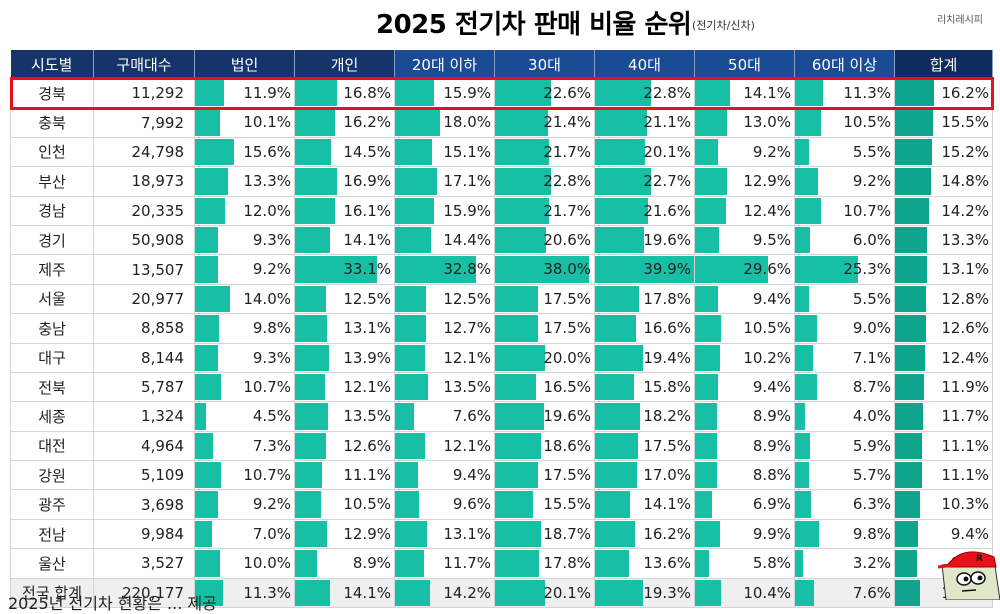 This screenshot has height=614, width=1000. Describe the element at coordinates (943, 357) in the screenshot. I see `percent-cell: 12.4%` at that location.